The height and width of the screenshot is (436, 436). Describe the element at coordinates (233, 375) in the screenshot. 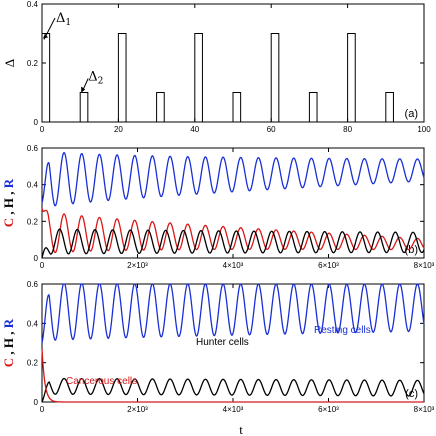

I see `series-line-cancerous` at that location.